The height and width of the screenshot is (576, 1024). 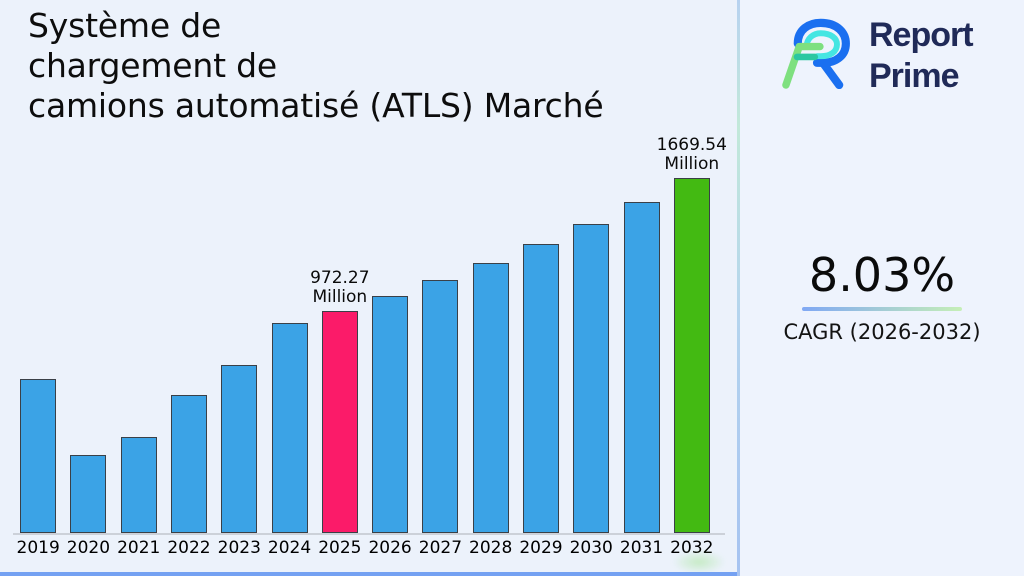 I want to click on bar-value-label-2025: 972.27 Million, so click(x=340, y=288).